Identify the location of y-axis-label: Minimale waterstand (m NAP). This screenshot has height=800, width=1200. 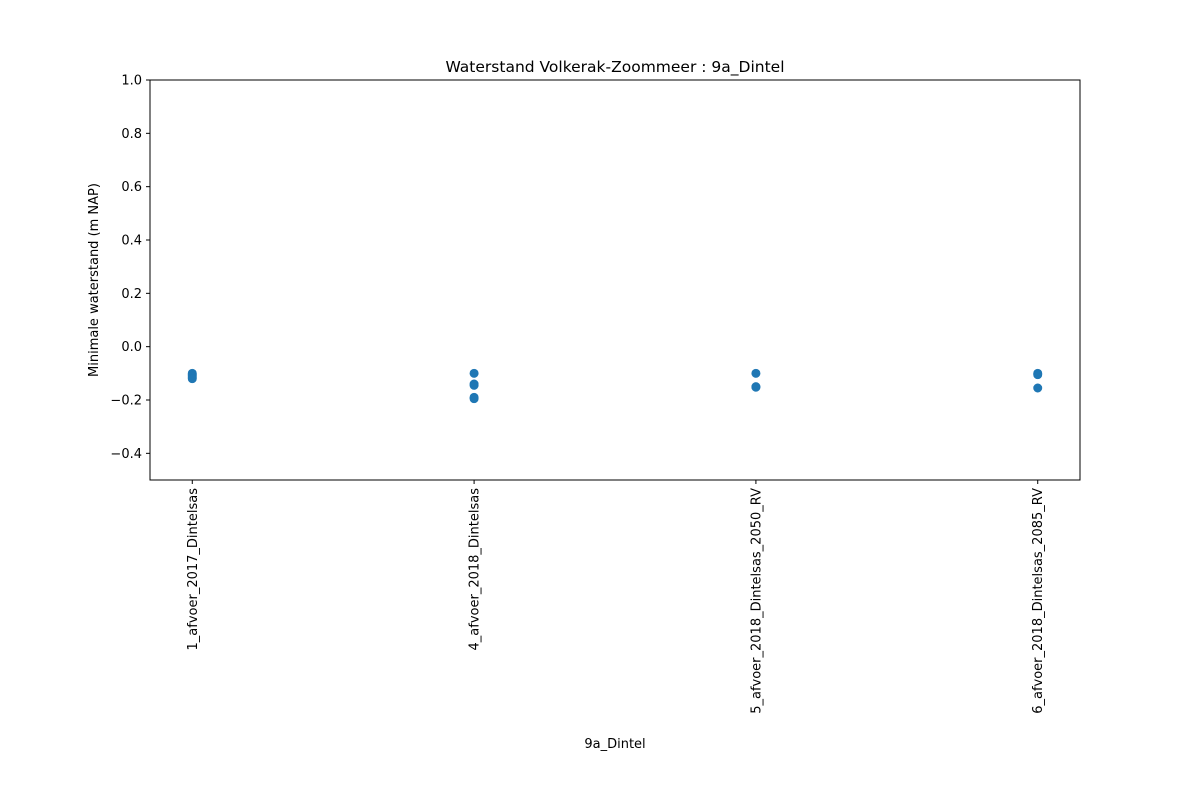
(94, 280).